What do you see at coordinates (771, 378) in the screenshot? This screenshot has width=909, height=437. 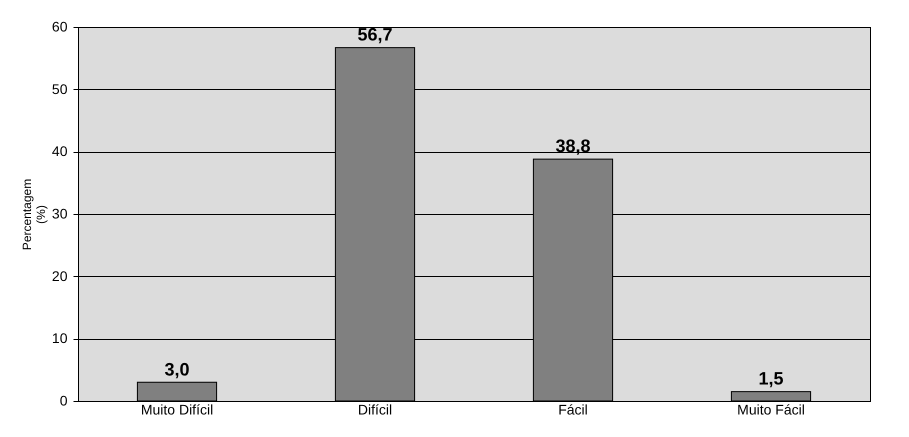 I see `data-label: 1,5` at bounding box center [771, 378].